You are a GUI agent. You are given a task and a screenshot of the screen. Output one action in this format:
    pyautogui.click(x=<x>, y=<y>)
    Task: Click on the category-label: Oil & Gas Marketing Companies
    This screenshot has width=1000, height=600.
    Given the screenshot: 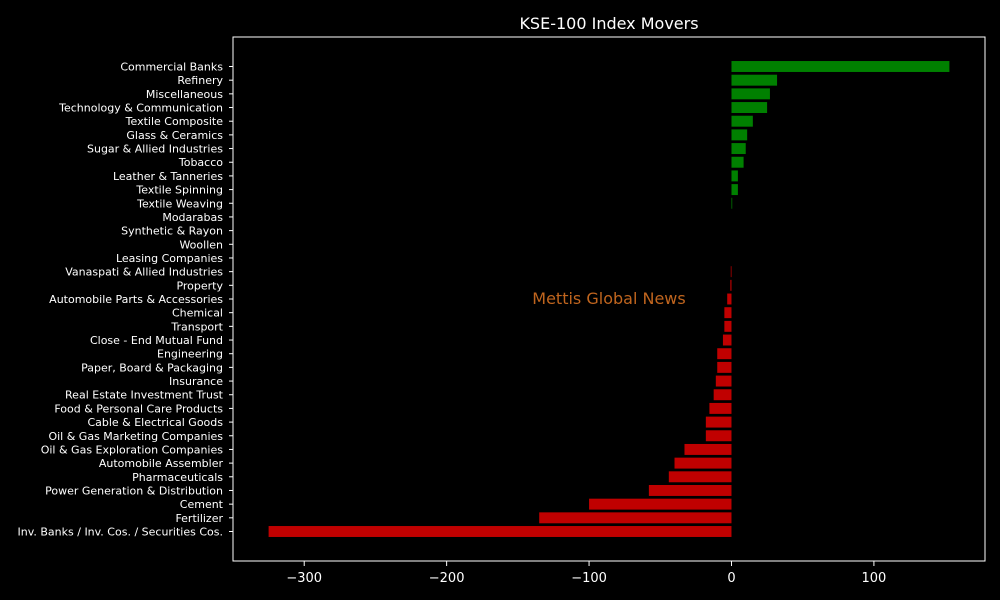 What is the action you would take?
    pyautogui.click(x=135, y=436)
    